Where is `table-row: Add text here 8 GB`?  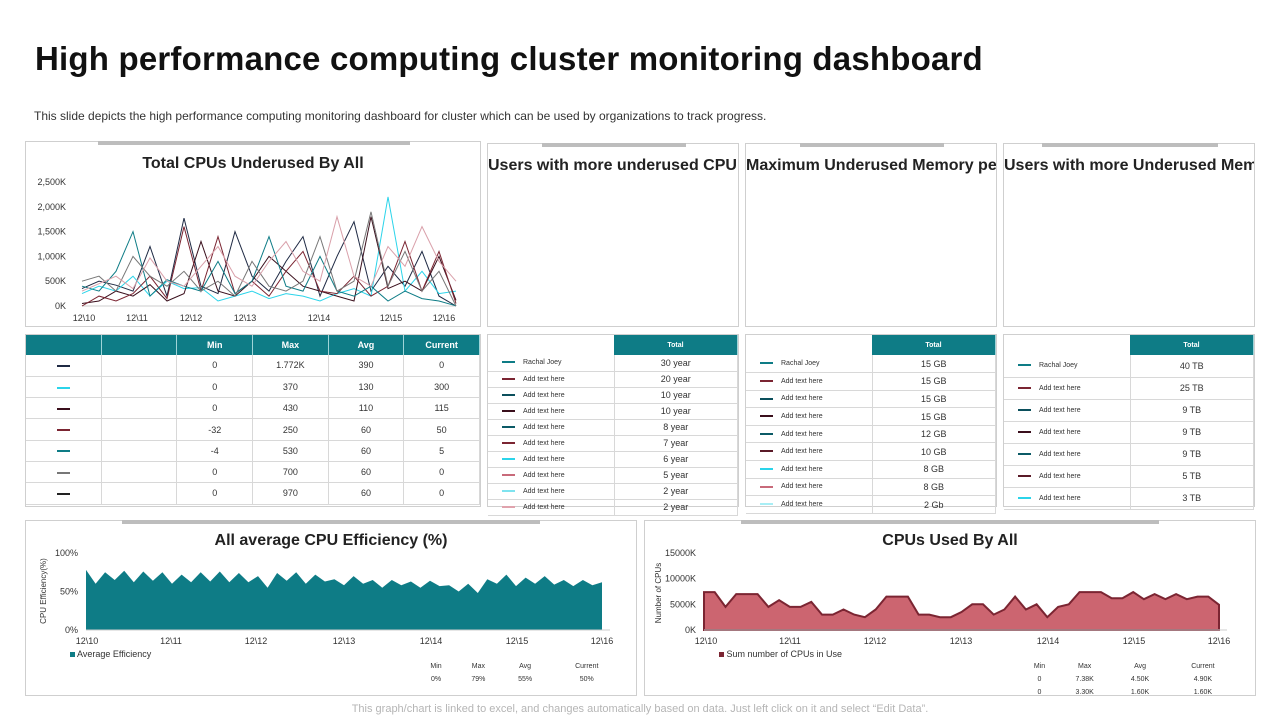
table-row: Add text here 8 GB is located at coordinates (871, 487).